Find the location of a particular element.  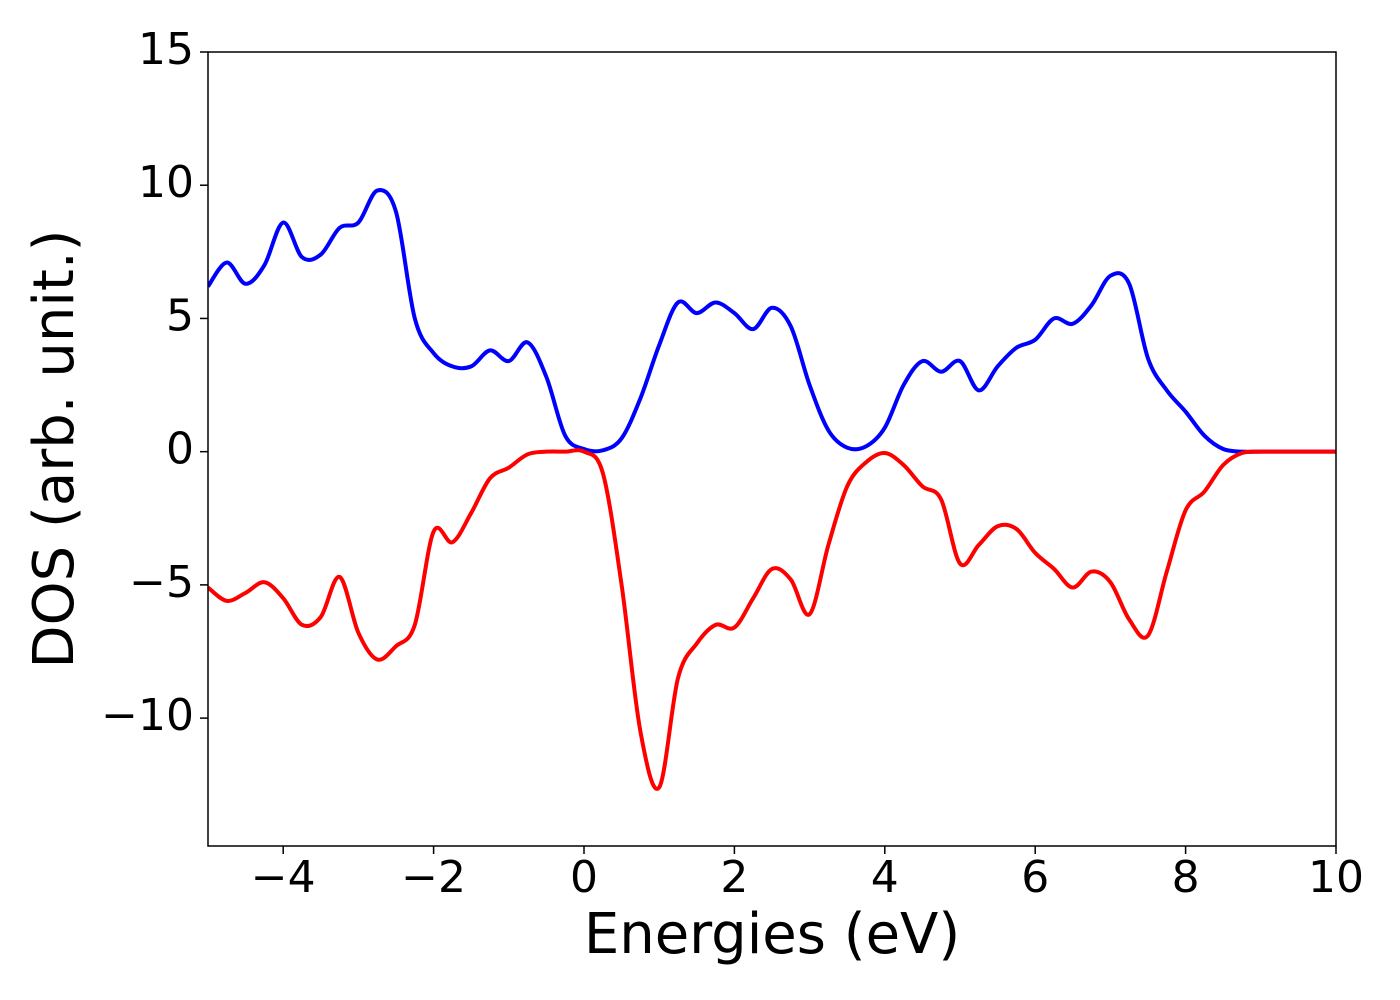

y-tick-label: 15 is located at coordinates (166, 49).